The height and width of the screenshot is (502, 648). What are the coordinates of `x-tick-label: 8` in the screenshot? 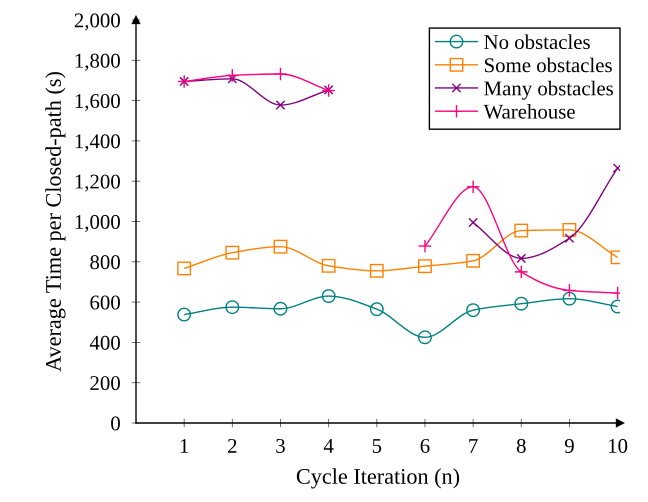 It's located at (521, 445).